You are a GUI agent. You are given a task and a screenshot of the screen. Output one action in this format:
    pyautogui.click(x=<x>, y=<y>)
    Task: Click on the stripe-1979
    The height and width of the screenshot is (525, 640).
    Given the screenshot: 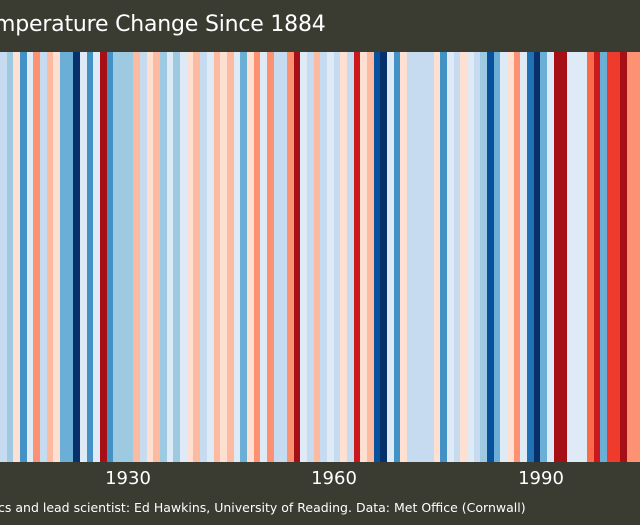 What is the action you would take?
    pyautogui.click(x=450, y=257)
    